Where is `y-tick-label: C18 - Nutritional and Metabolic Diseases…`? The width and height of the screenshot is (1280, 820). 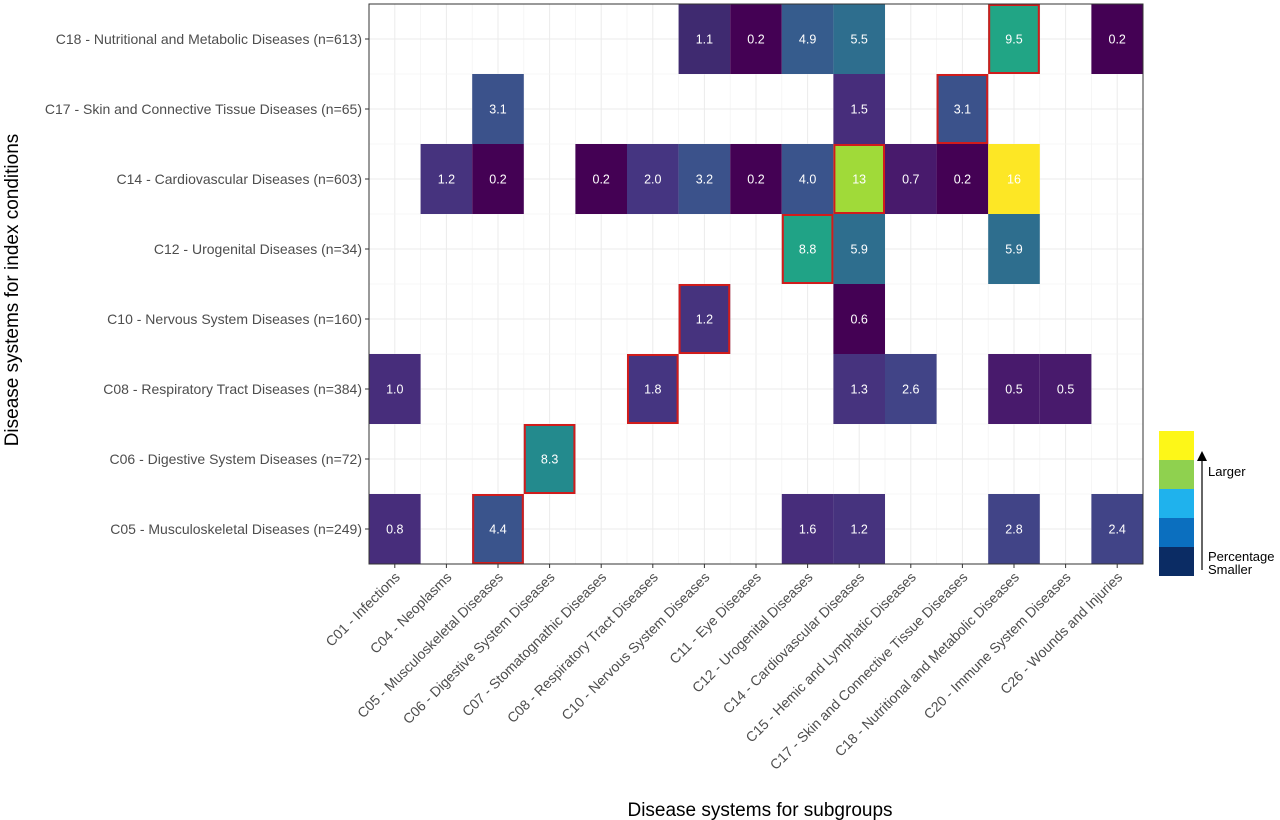
y-tick-label: C18 - Nutritional and Metabolic Diseases… is located at coordinates (209, 39).